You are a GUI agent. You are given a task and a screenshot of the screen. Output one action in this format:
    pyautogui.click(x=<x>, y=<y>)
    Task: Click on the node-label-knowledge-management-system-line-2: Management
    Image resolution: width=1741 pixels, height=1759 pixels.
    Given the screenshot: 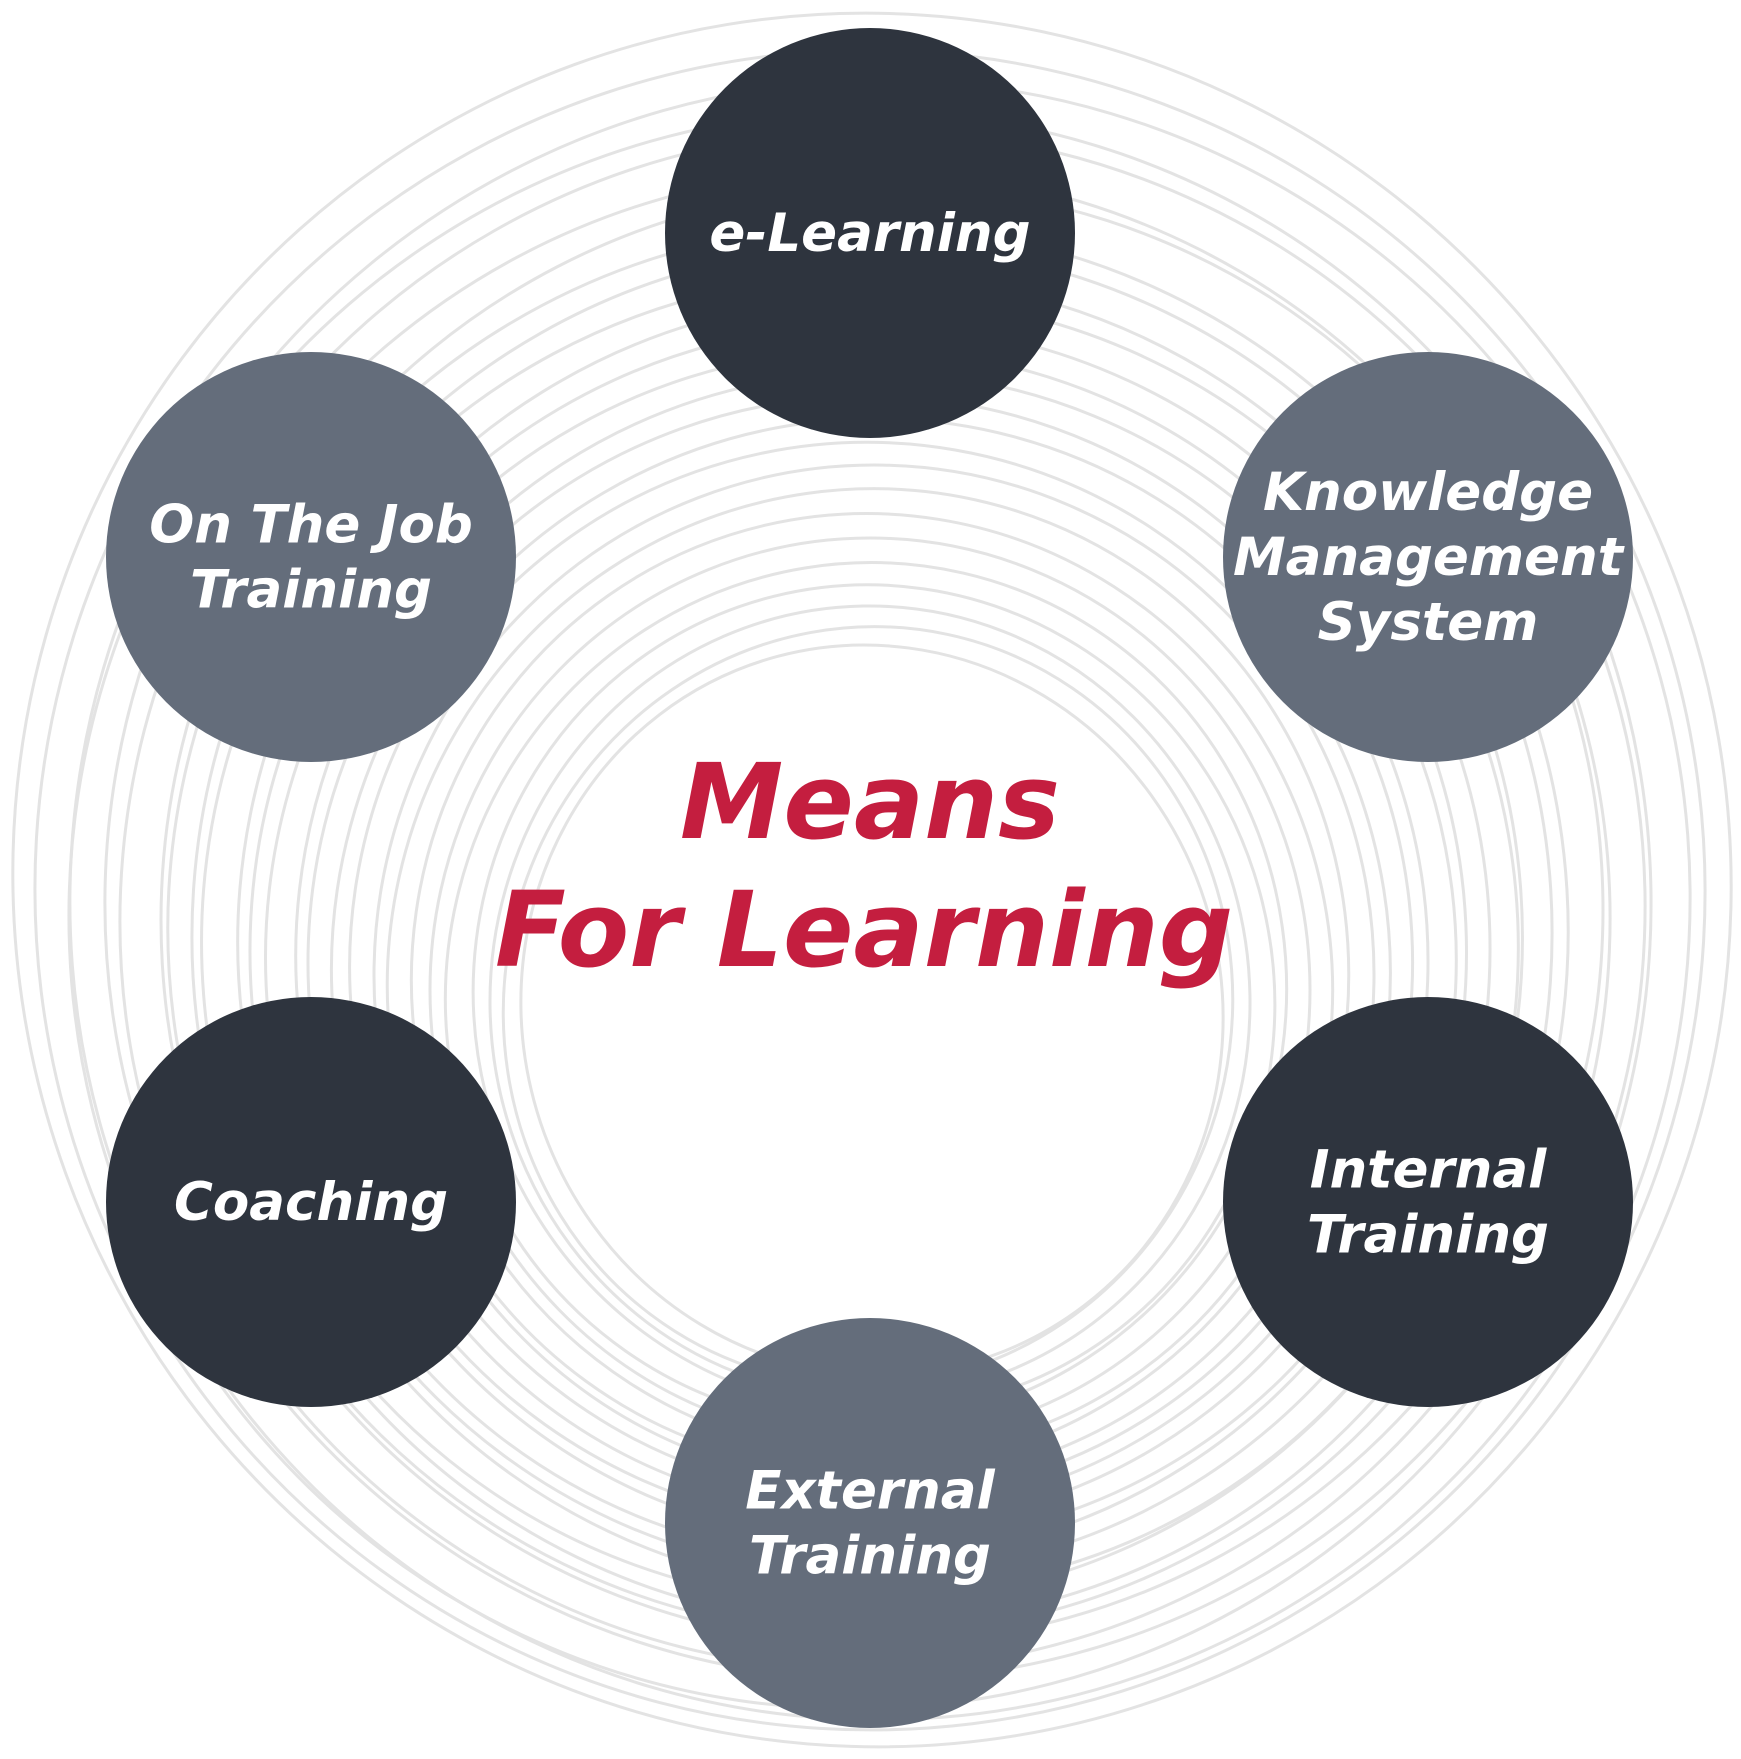 What is the action you would take?
    pyautogui.click(x=1429, y=557)
    